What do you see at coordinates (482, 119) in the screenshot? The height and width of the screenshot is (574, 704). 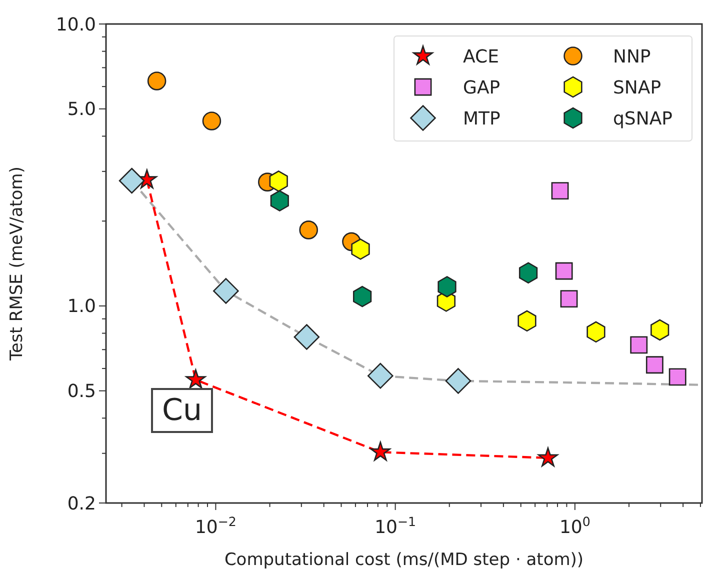 I see `legend-label: MTP` at bounding box center [482, 119].